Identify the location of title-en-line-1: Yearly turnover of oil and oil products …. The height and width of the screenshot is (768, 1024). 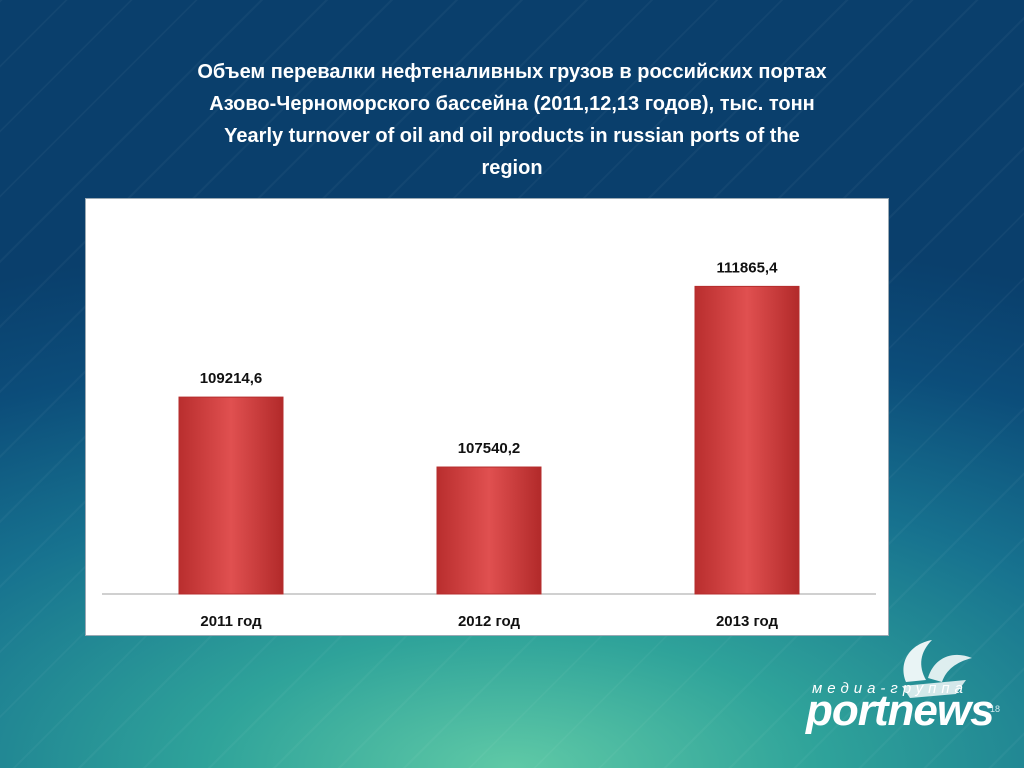
(512, 136).